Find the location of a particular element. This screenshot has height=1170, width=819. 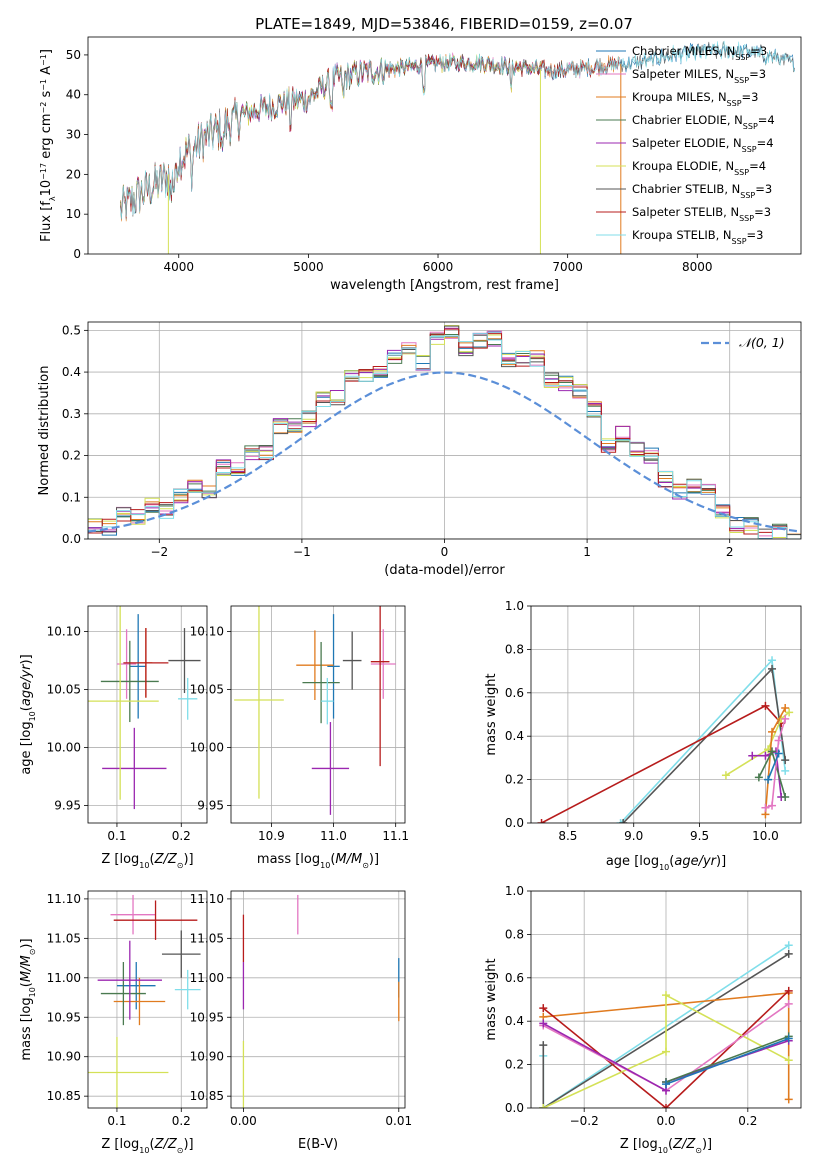

weight-line-chabrier_miles is located at coordinates (727, 1061).